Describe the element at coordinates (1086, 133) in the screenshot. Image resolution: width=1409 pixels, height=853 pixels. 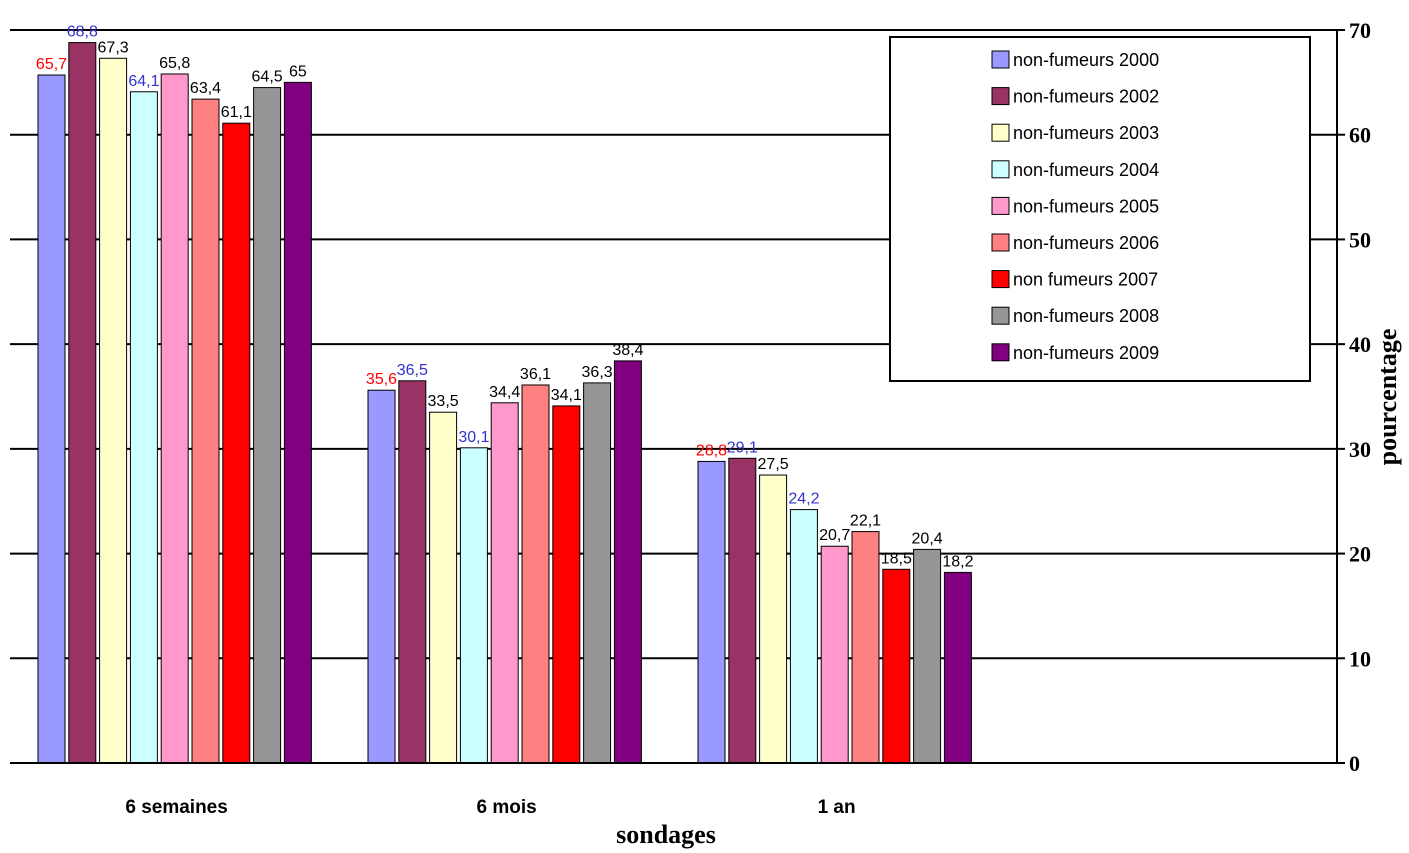
I see `legend-label: non-fumeurs 2003` at that location.